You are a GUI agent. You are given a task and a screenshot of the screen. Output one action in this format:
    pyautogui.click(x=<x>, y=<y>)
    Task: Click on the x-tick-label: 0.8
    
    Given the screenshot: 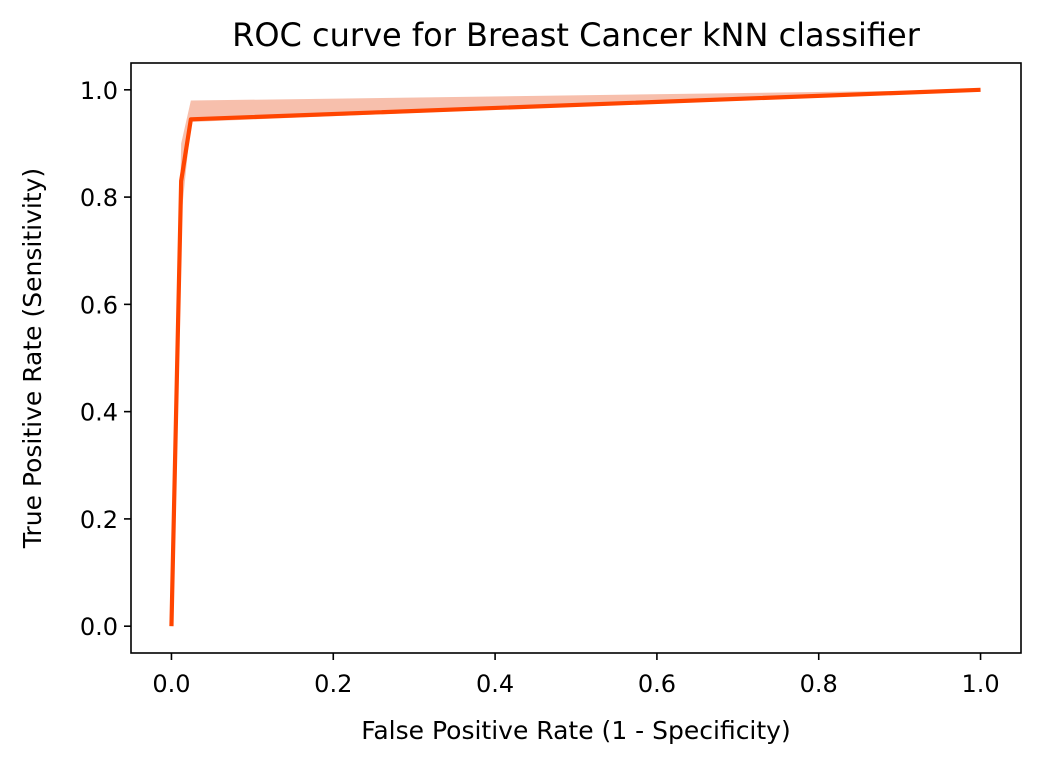 What is the action you would take?
    pyautogui.click(x=819, y=684)
    